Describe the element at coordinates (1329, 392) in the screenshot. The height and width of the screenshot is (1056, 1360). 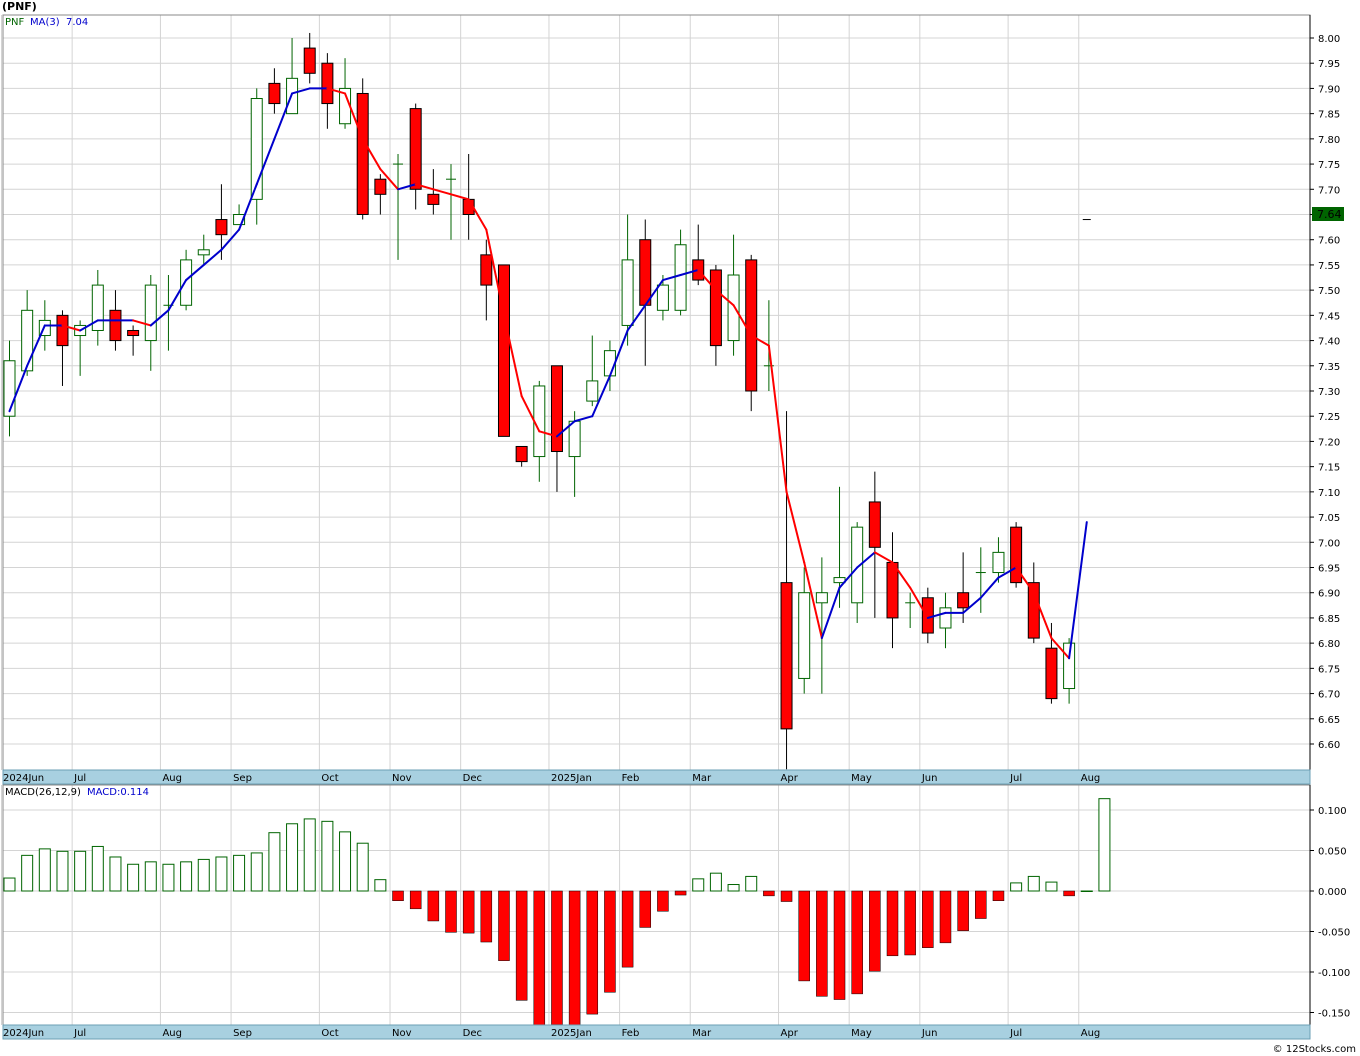
I see `price-tick-label: 7.30` at that location.